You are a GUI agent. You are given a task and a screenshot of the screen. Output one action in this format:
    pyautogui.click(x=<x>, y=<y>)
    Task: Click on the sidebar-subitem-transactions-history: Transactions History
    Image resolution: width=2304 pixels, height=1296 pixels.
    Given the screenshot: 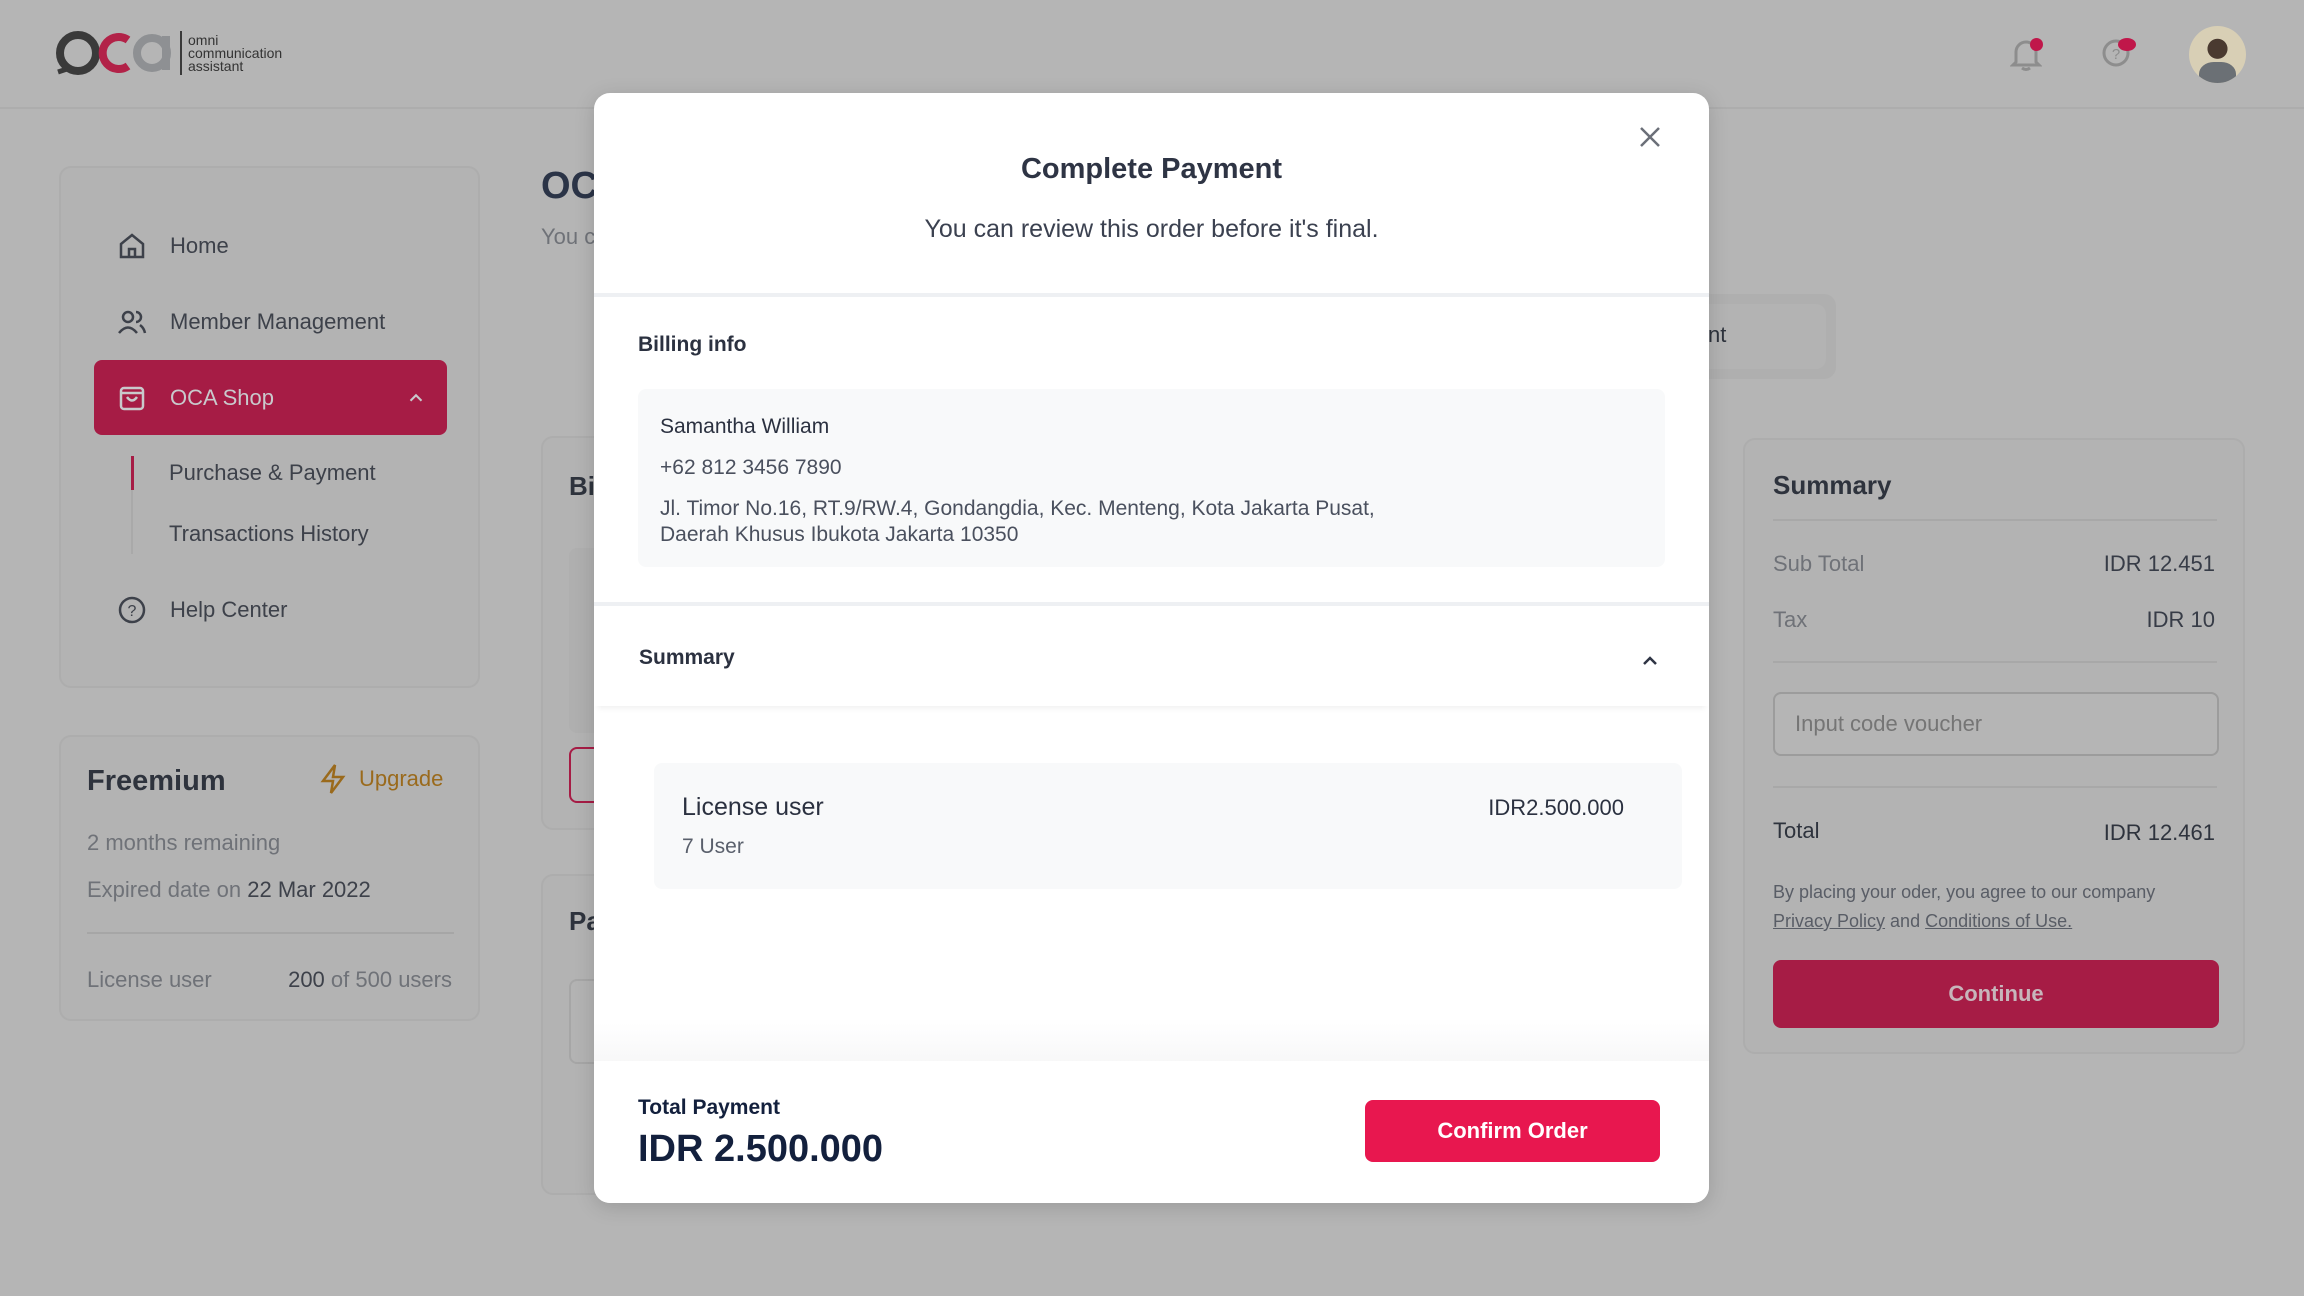 What is the action you would take?
    pyautogui.click(x=269, y=533)
    